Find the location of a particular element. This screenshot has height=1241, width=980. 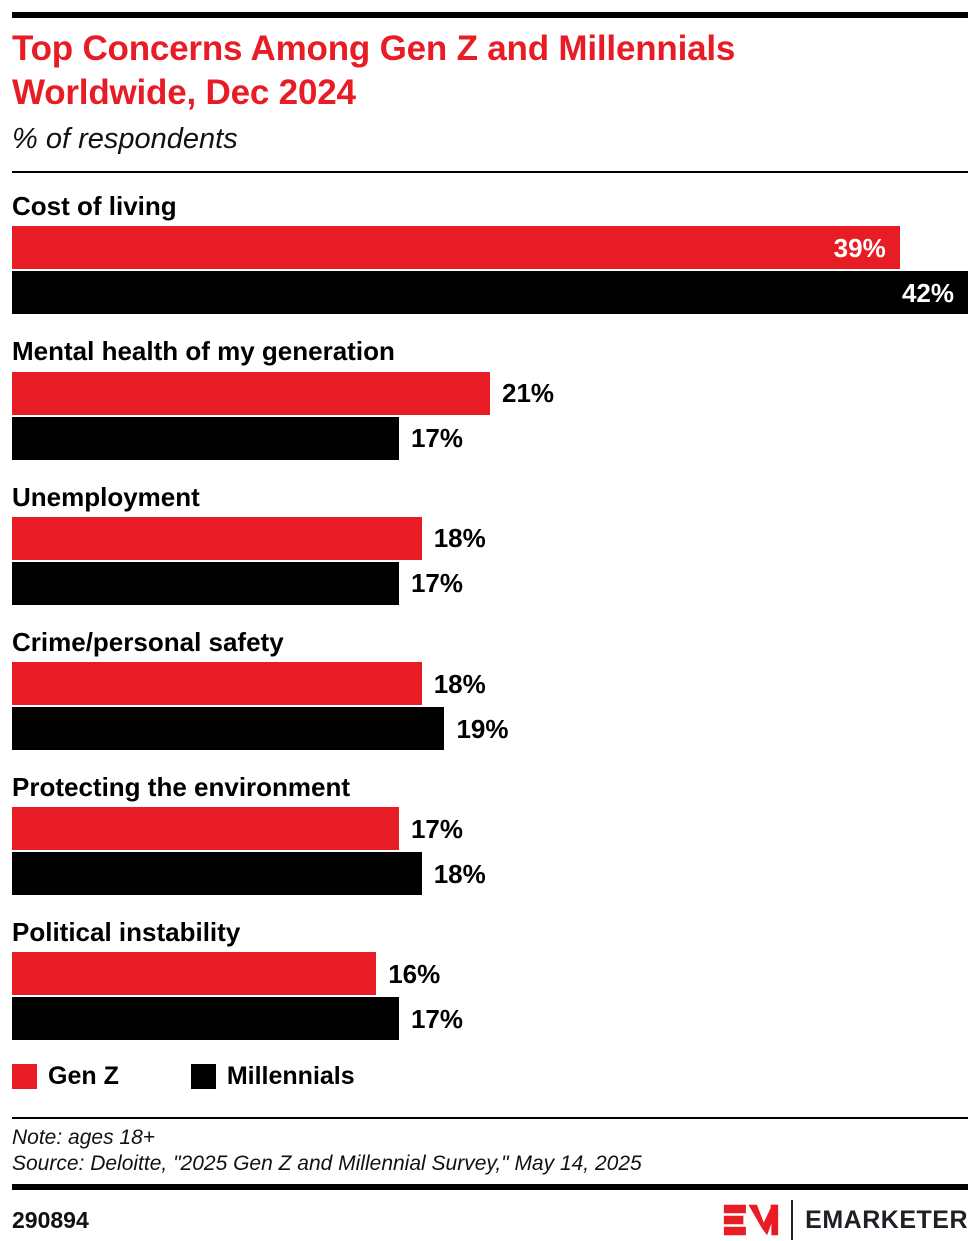

category-label: Crime/personal safety is located at coordinates (148, 641).